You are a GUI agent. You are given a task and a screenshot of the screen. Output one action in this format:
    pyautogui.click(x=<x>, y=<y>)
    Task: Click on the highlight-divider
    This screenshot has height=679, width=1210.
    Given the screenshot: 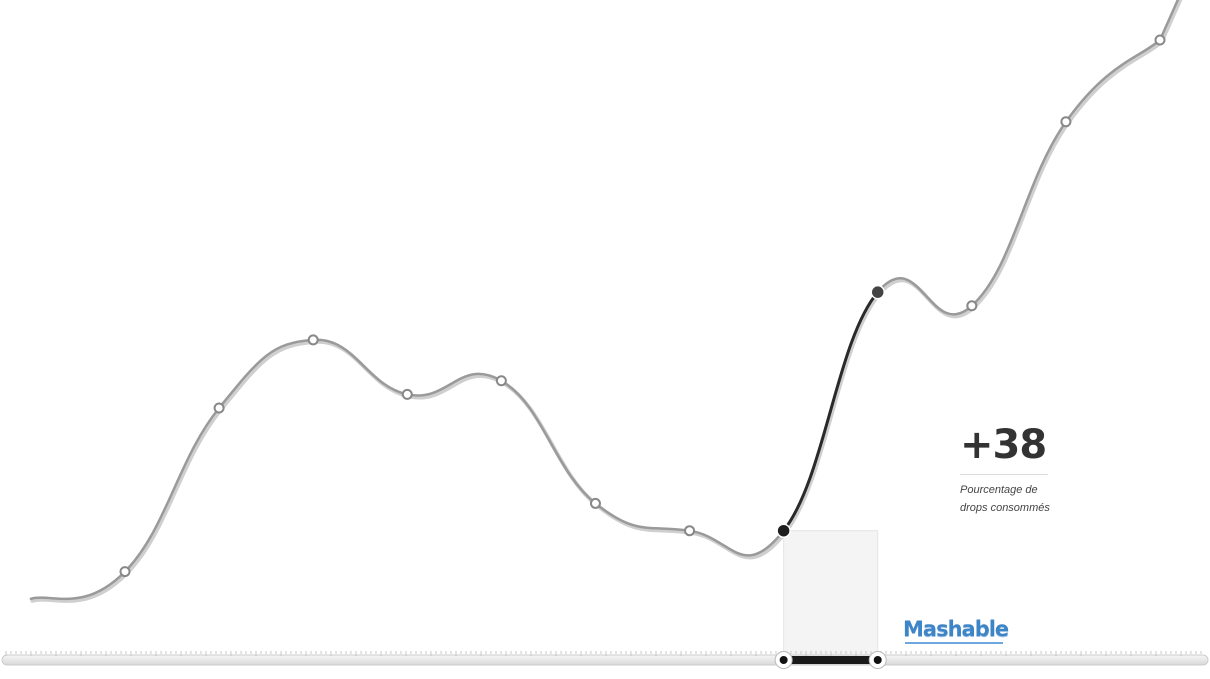 What is the action you would take?
    pyautogui.click(x=1004, y=474)
    